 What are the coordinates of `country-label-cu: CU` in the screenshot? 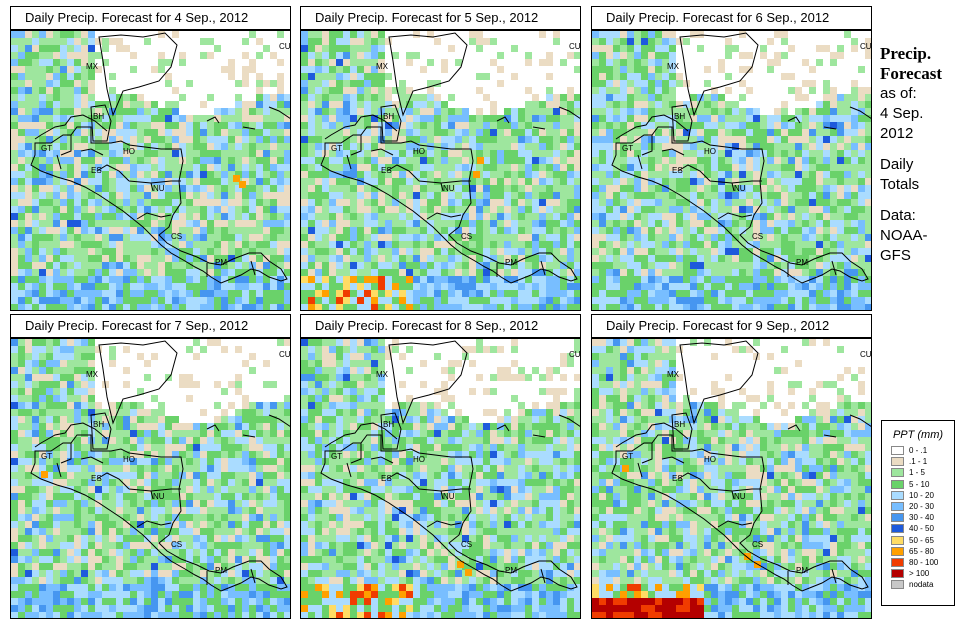 It's located at (865, 46).